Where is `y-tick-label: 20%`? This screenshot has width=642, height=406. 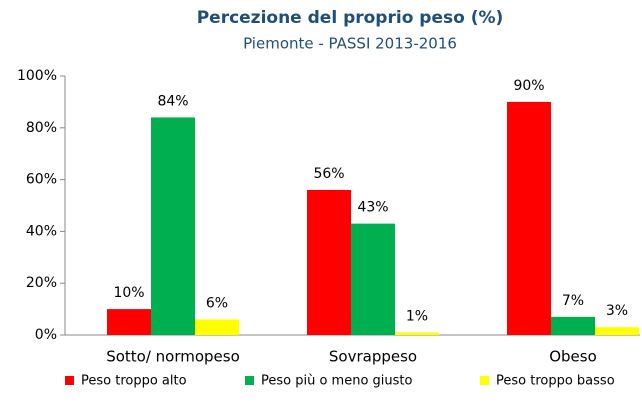
y-tick-label: 20% is located at coordinates (41, 283).